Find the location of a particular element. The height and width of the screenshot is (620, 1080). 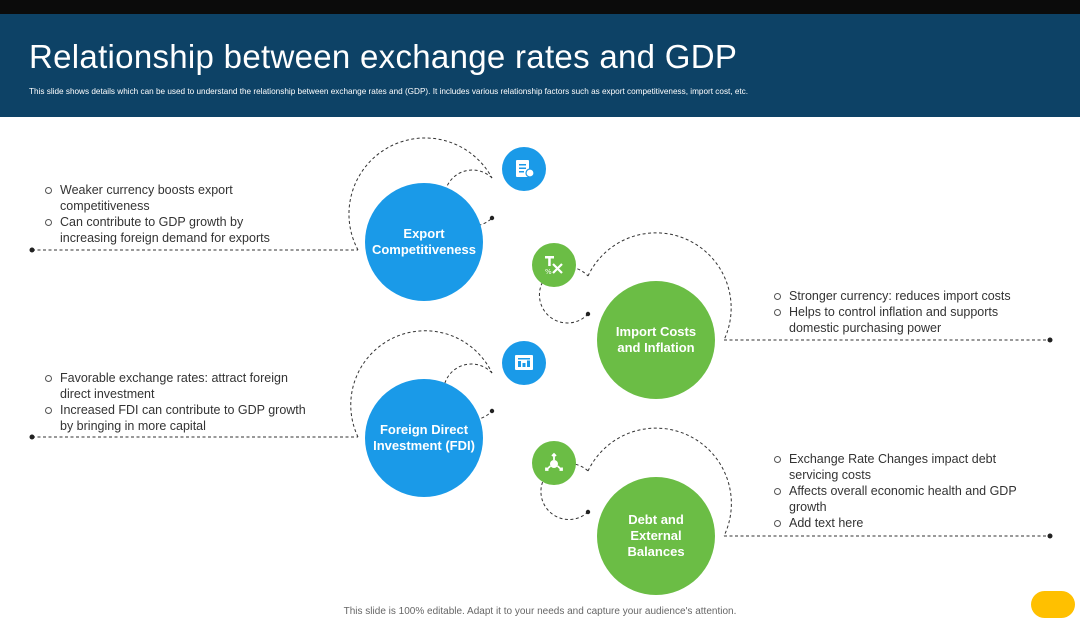

export-competitiveness-label: Export Competitiveness is located at coordinates (424, 241).